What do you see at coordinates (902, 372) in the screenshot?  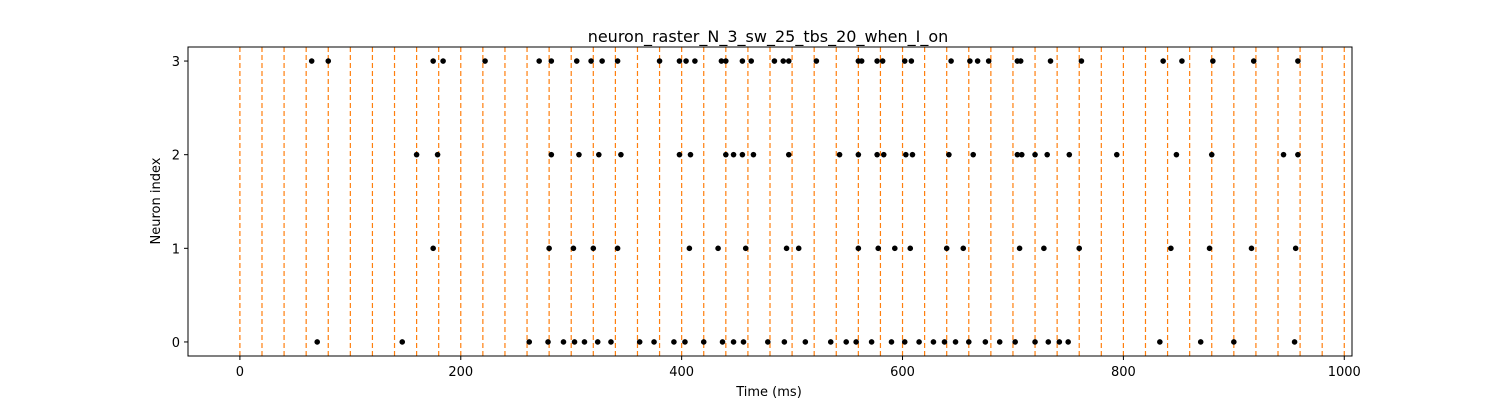 I see `x-tick-label: 600` at bounding box center [902, 372].